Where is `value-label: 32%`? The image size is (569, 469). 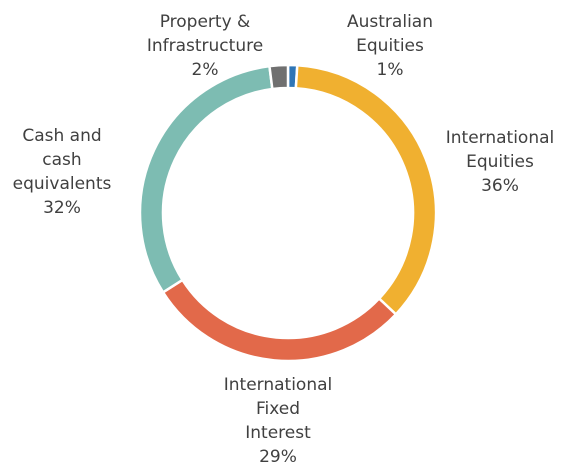 value-label: 32% is located at coordinates (62, 208).